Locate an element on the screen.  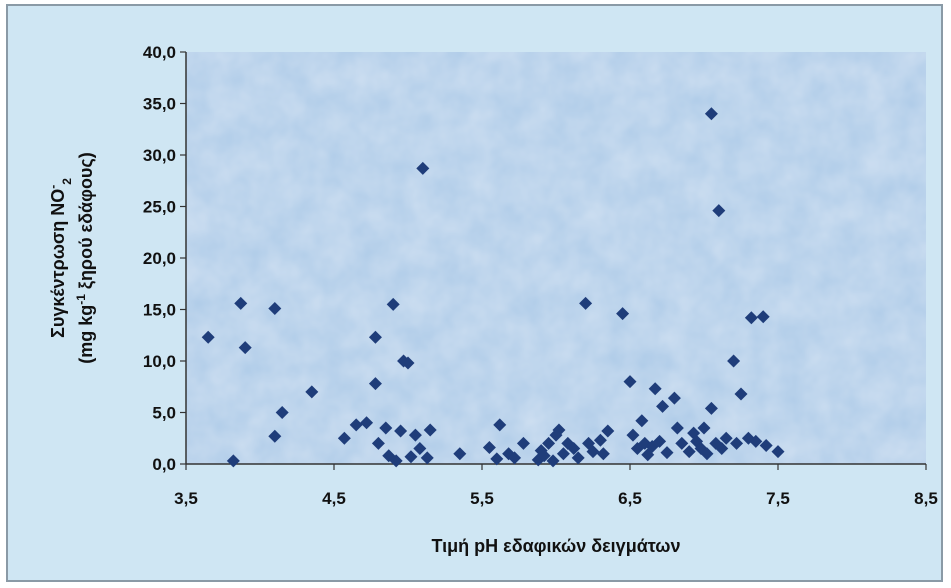
x-tick-label: 5,5 is located at coordinates (482, 498).